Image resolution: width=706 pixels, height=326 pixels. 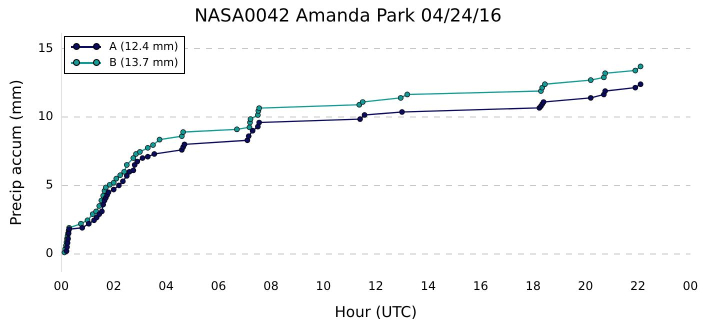 I want to click on y-tick-label: 10, so click(x=46, y=116).